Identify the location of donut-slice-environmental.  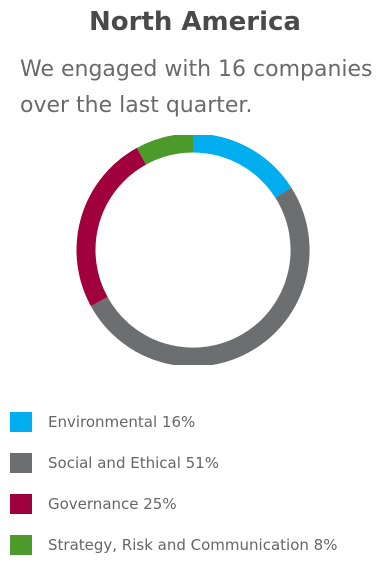
(242, 166).